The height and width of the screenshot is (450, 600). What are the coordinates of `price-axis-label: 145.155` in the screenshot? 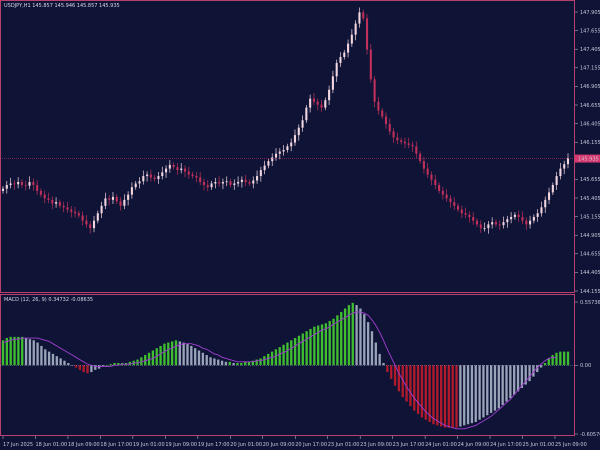 It's located at (590, 217).